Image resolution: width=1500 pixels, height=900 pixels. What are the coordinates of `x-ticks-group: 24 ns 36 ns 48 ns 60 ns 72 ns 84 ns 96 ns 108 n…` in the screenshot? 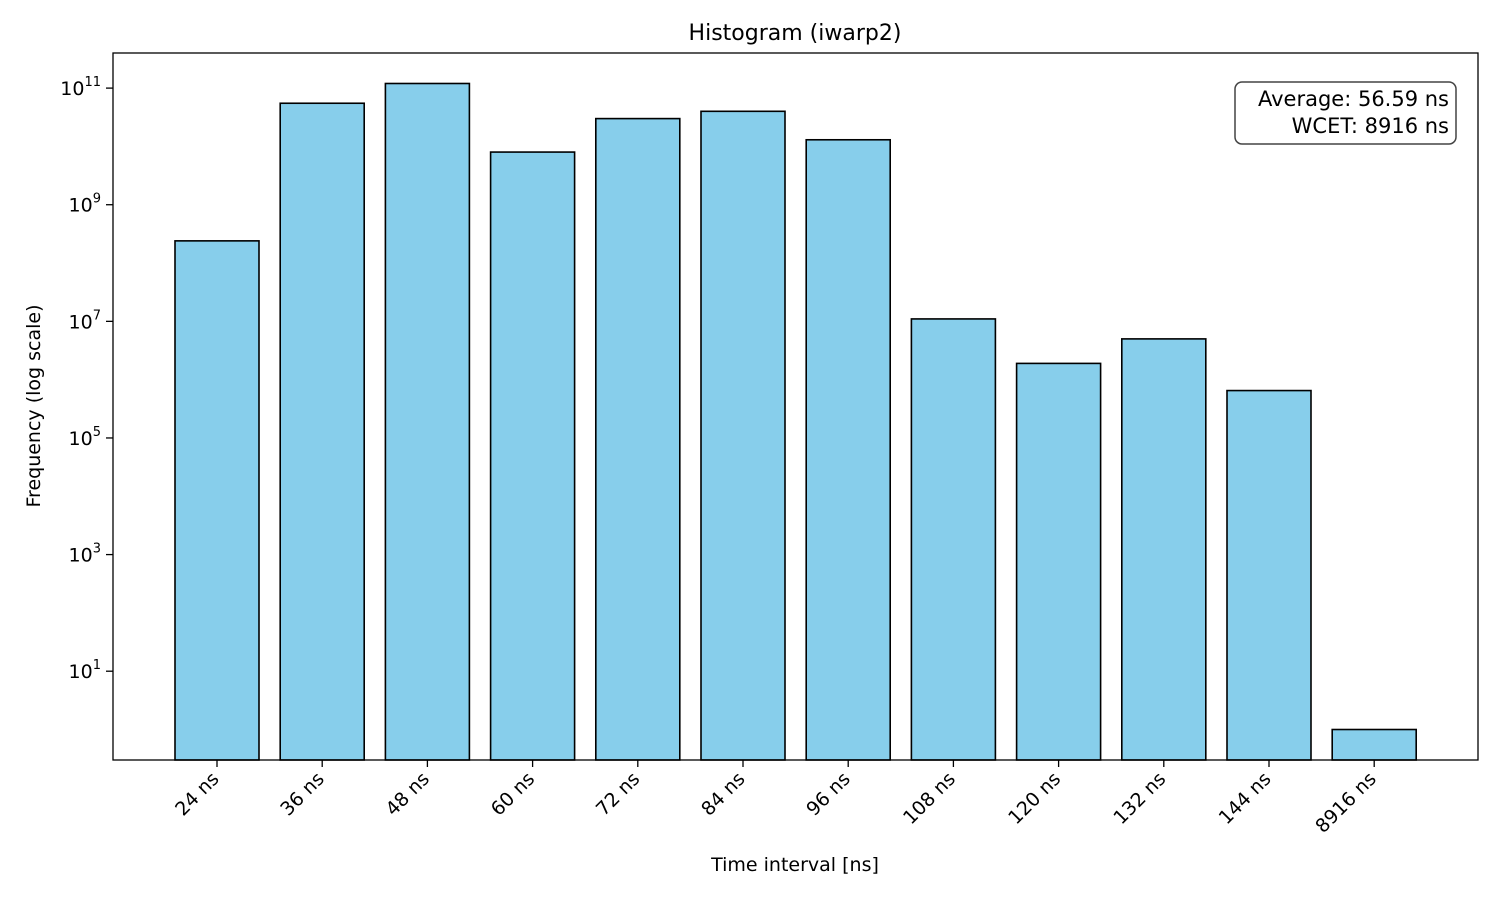 It's located at (776, 799).